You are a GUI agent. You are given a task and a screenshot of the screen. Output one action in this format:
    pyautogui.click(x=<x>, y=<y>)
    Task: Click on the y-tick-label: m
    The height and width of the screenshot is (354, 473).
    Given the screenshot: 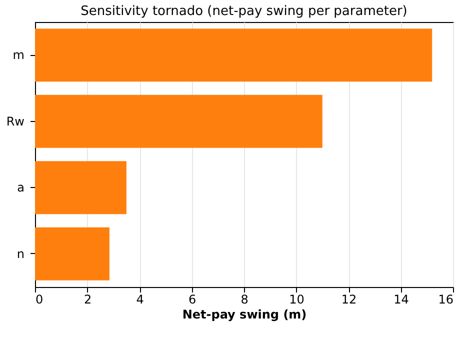 What is the action you would take?
    pyautogui.click(x=18, y=55)
    